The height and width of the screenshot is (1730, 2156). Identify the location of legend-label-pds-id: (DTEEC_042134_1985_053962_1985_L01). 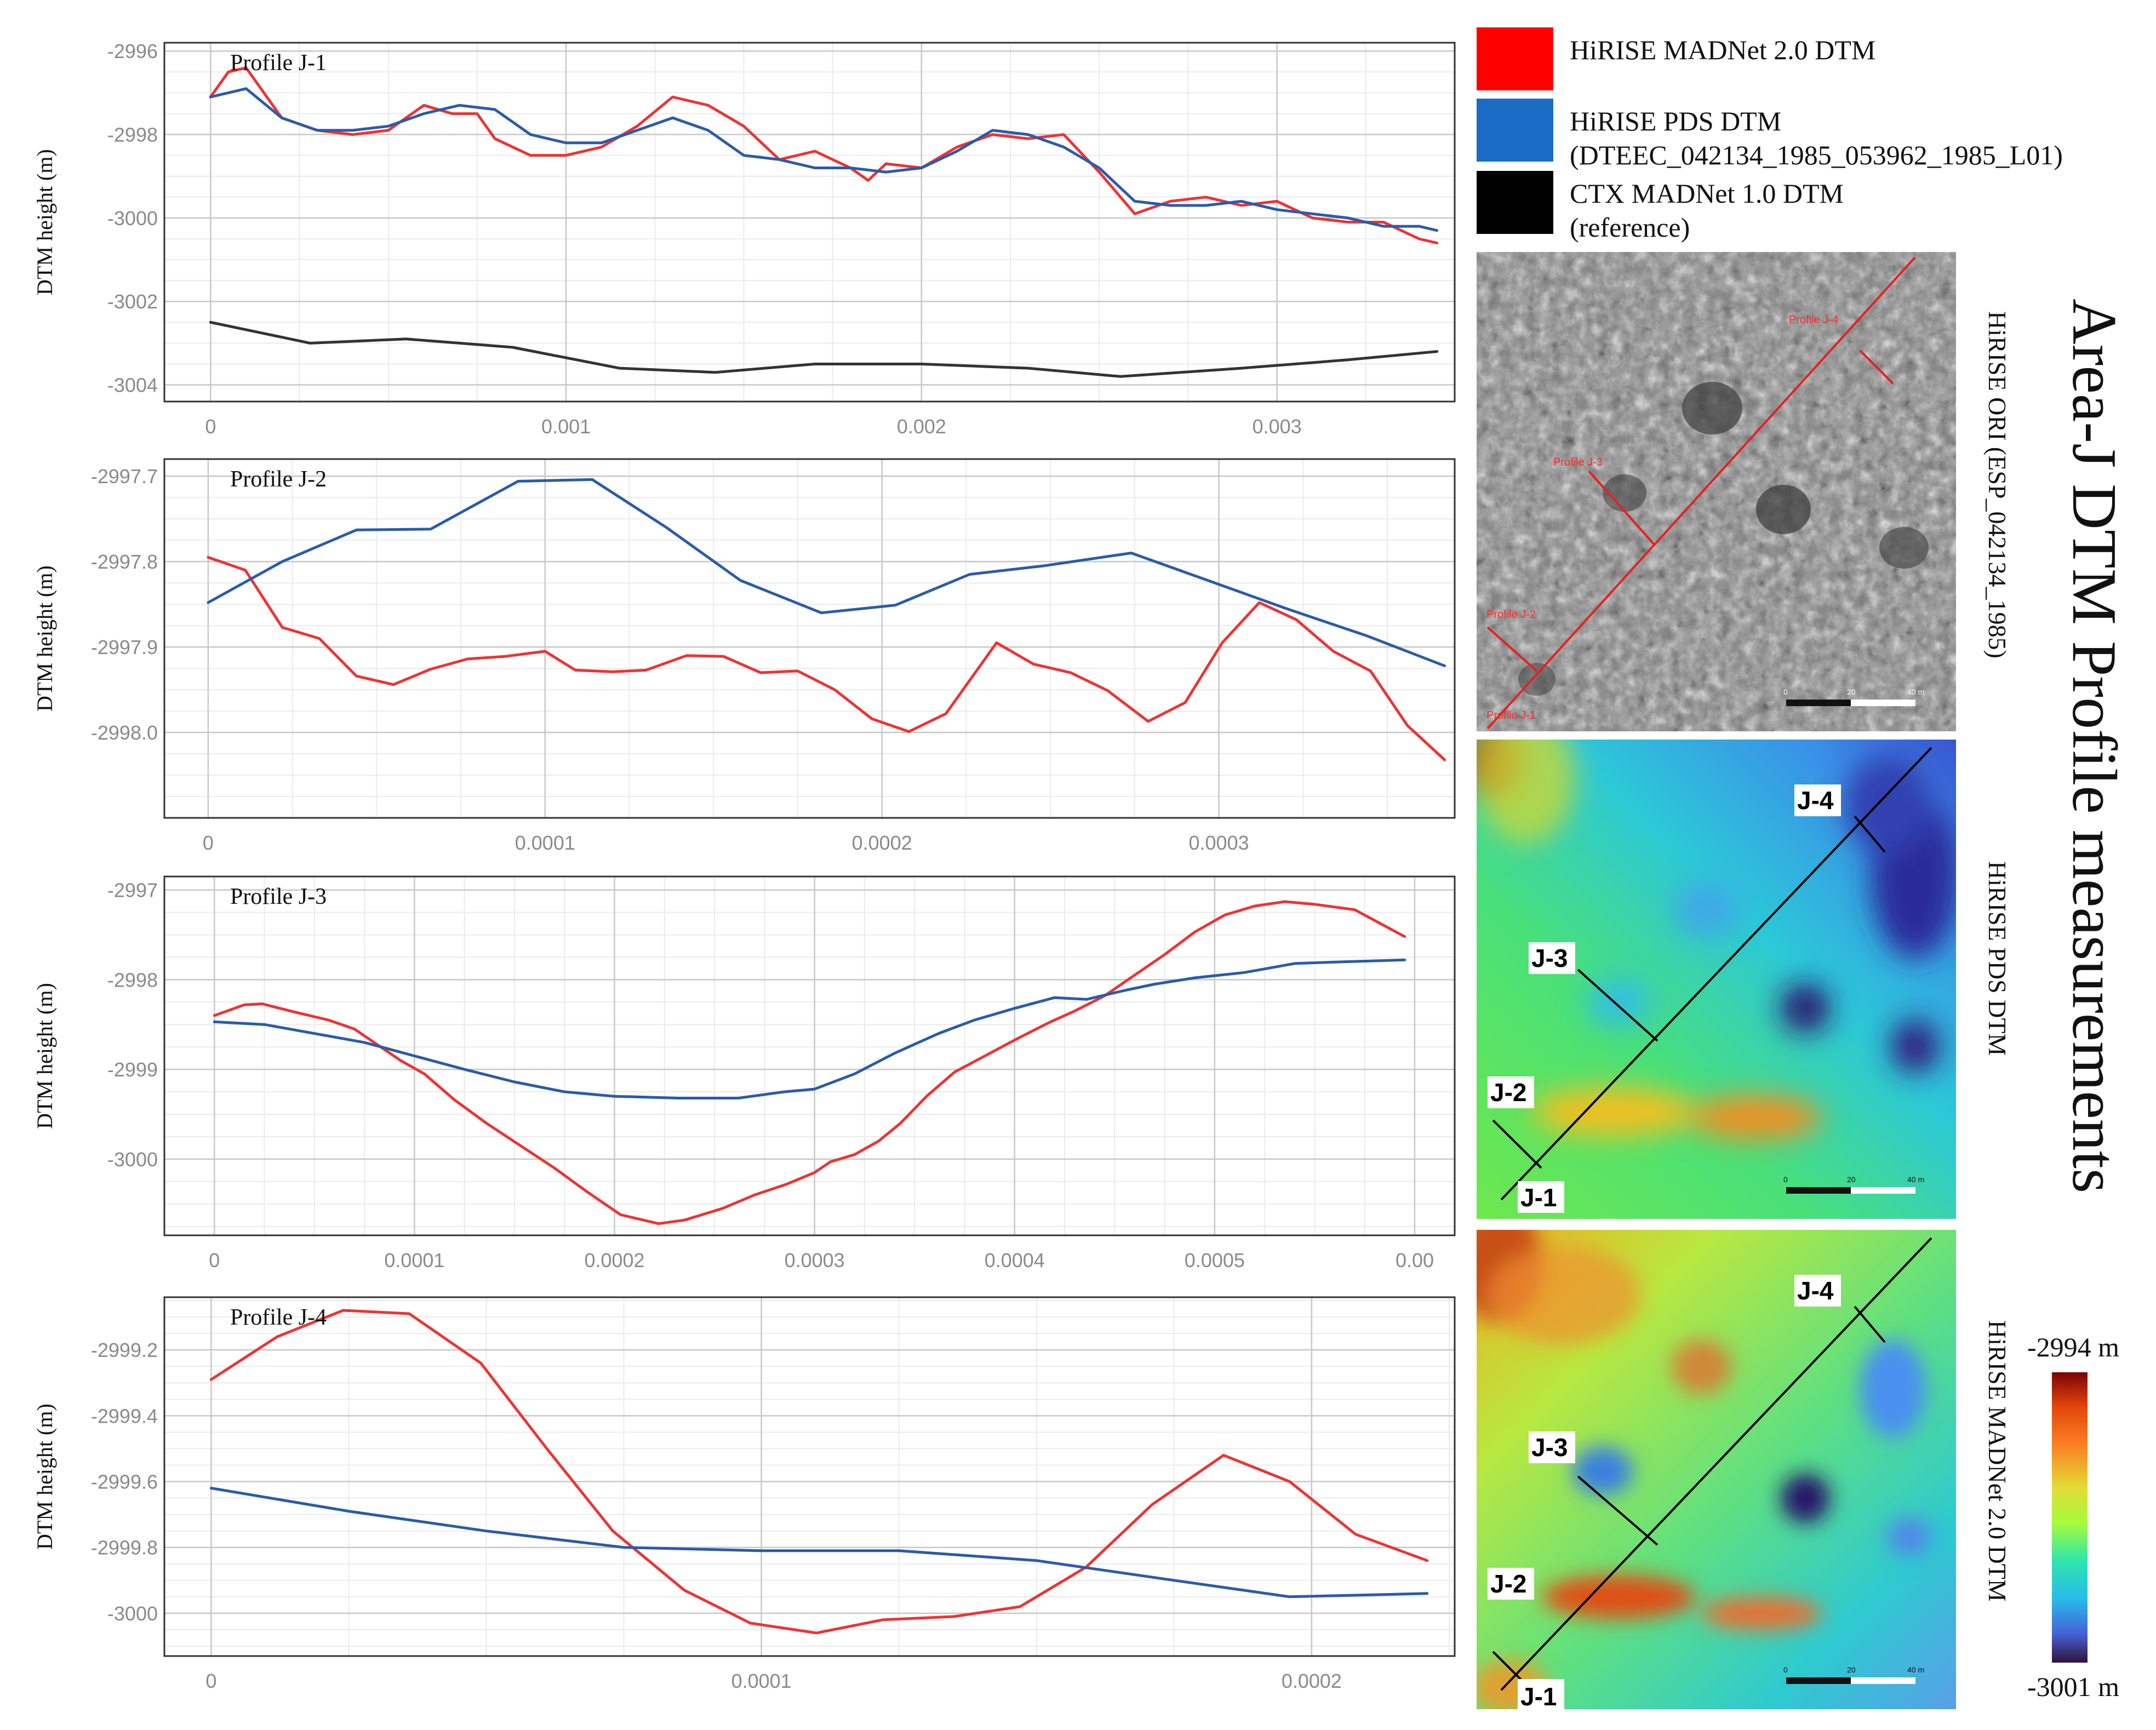
(1816, 155).